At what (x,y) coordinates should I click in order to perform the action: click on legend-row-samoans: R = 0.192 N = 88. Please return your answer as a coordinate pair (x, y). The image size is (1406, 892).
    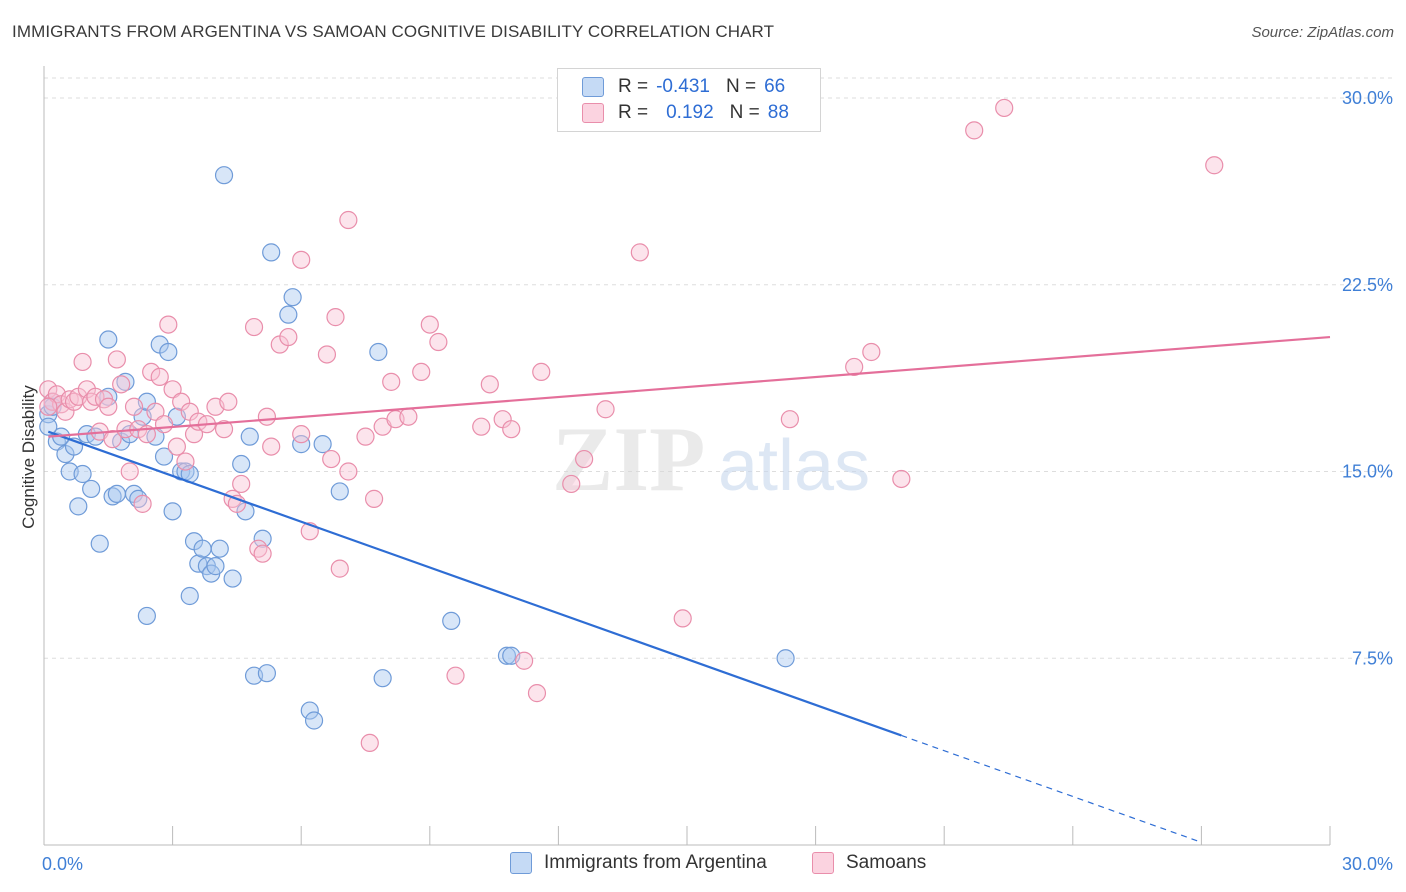
    Looking at the image, I should click on (685, 113).